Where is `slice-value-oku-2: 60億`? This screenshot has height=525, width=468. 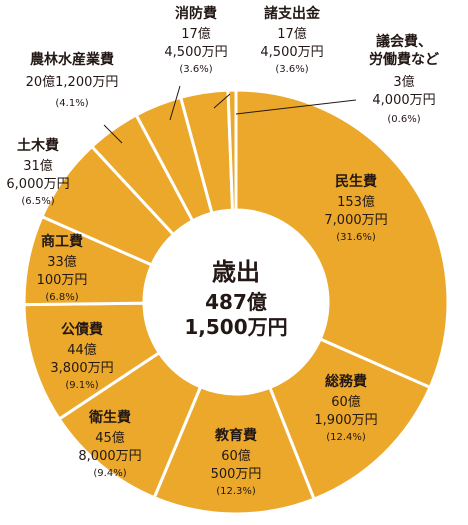 slice-value-oku-2: 60億 is located at coordinates (236, 456).